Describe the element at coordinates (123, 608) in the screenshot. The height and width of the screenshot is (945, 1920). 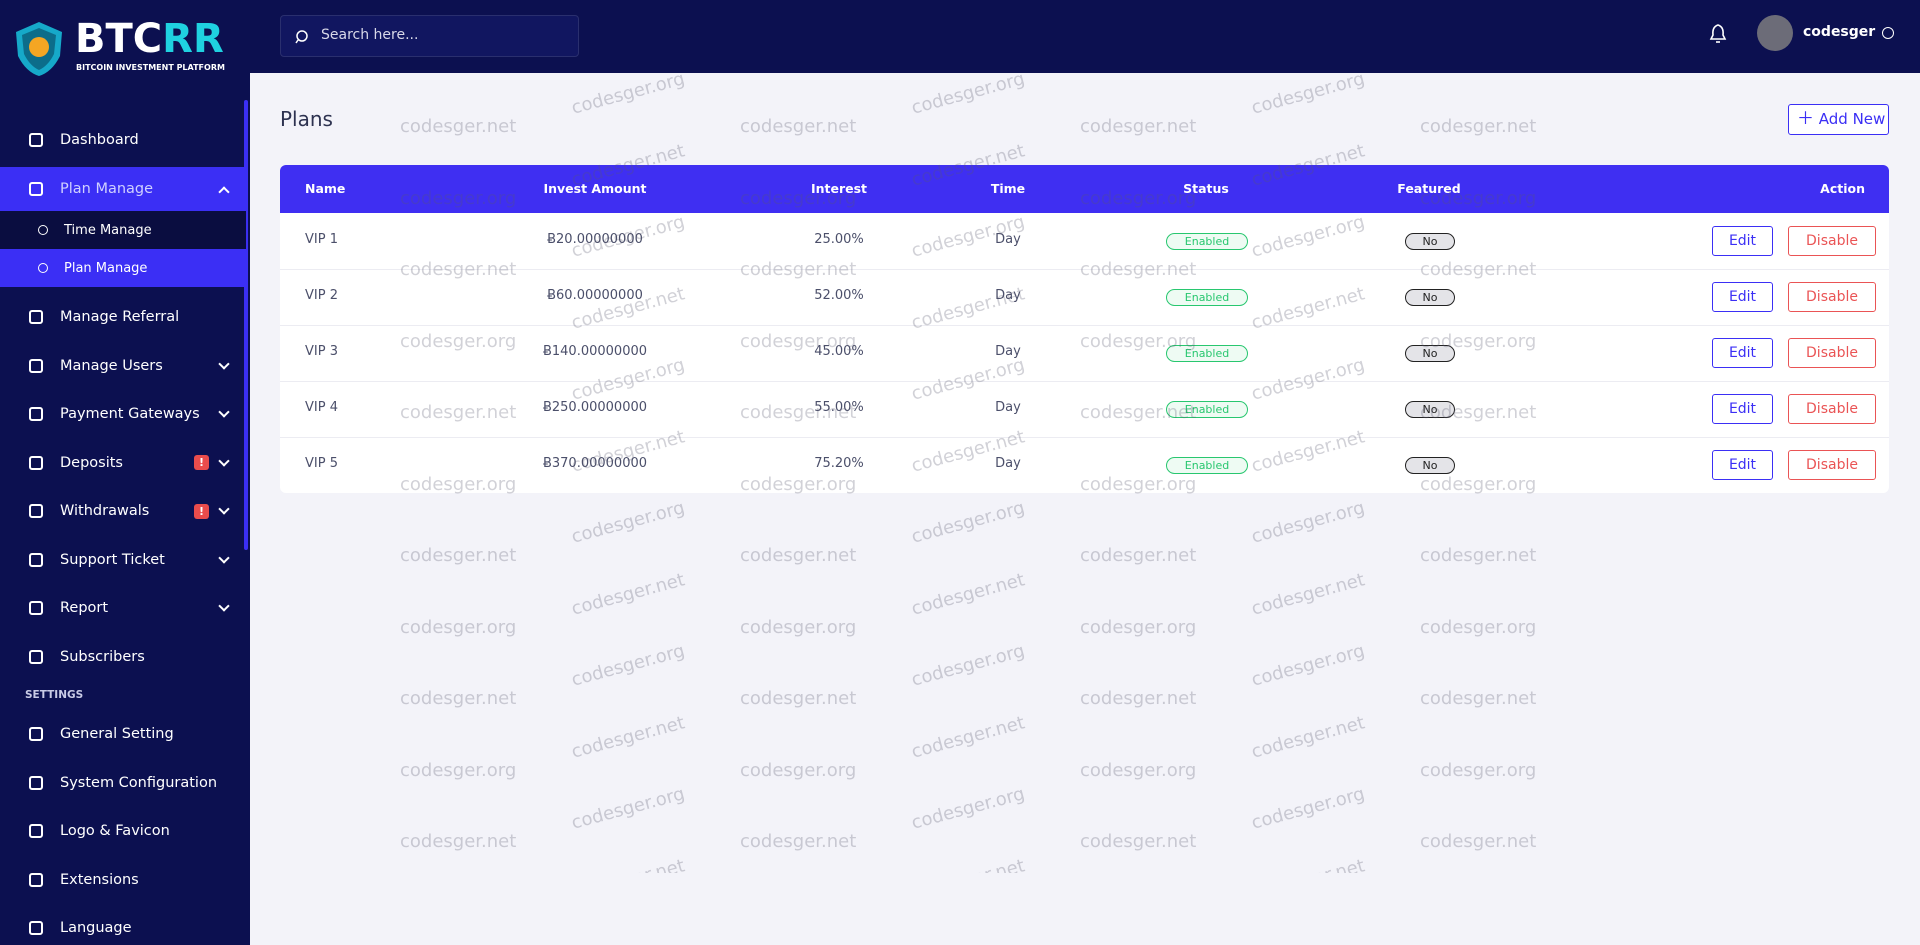
I see `nav-item: Report` at that location.